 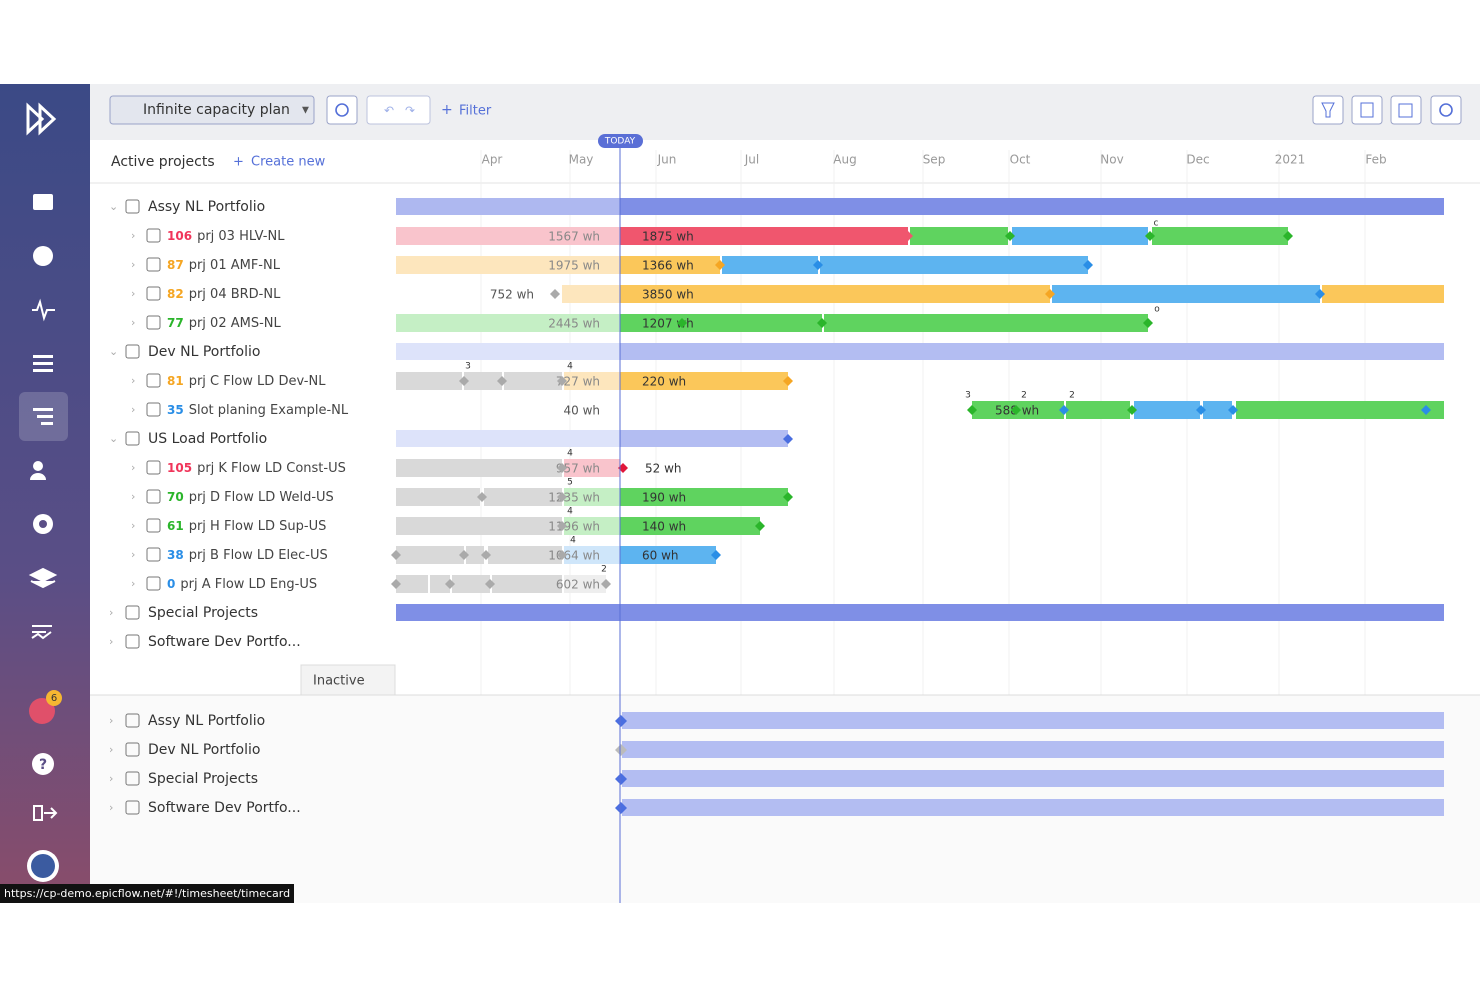 What do you see at coordinates (179, 468) in the screenshot?
I see `priority: 105` at bounding box center [179, 468].